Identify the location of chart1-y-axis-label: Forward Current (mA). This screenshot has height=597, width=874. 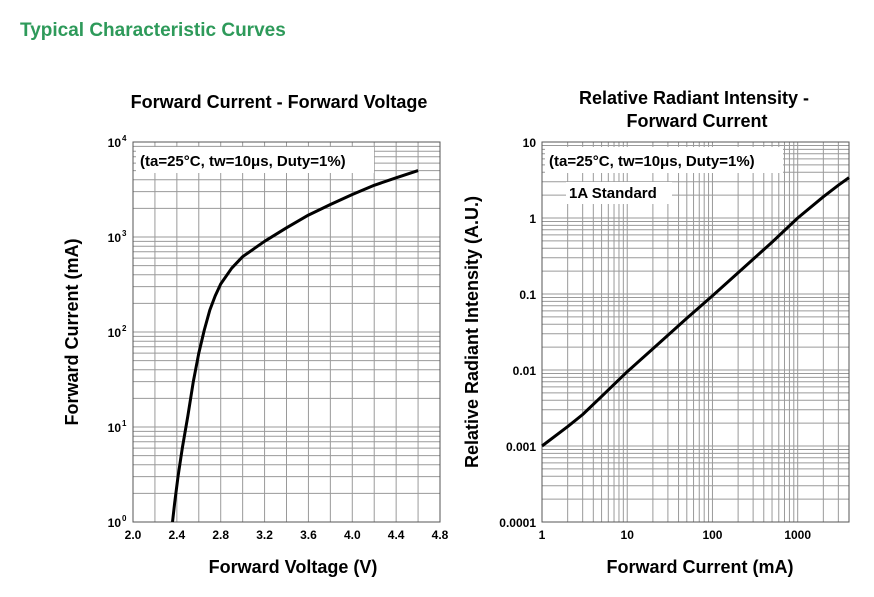
(72, 331).